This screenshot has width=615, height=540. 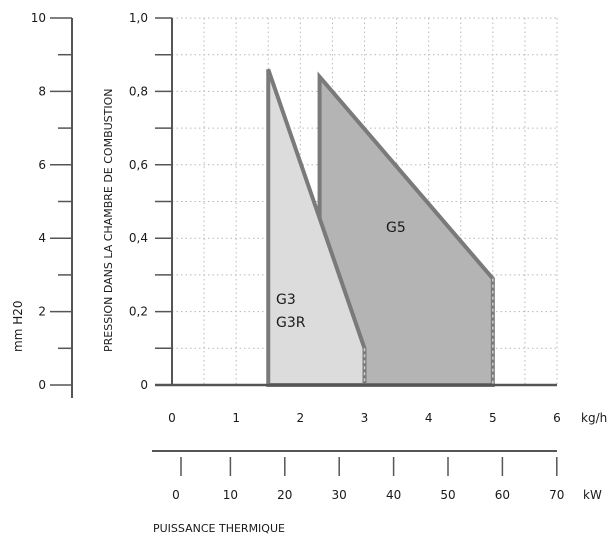 What do you see at coordinates (138, 312) in the screenshot?
I see `y-tick-label: 0,2` at bounding box center [138, 312].